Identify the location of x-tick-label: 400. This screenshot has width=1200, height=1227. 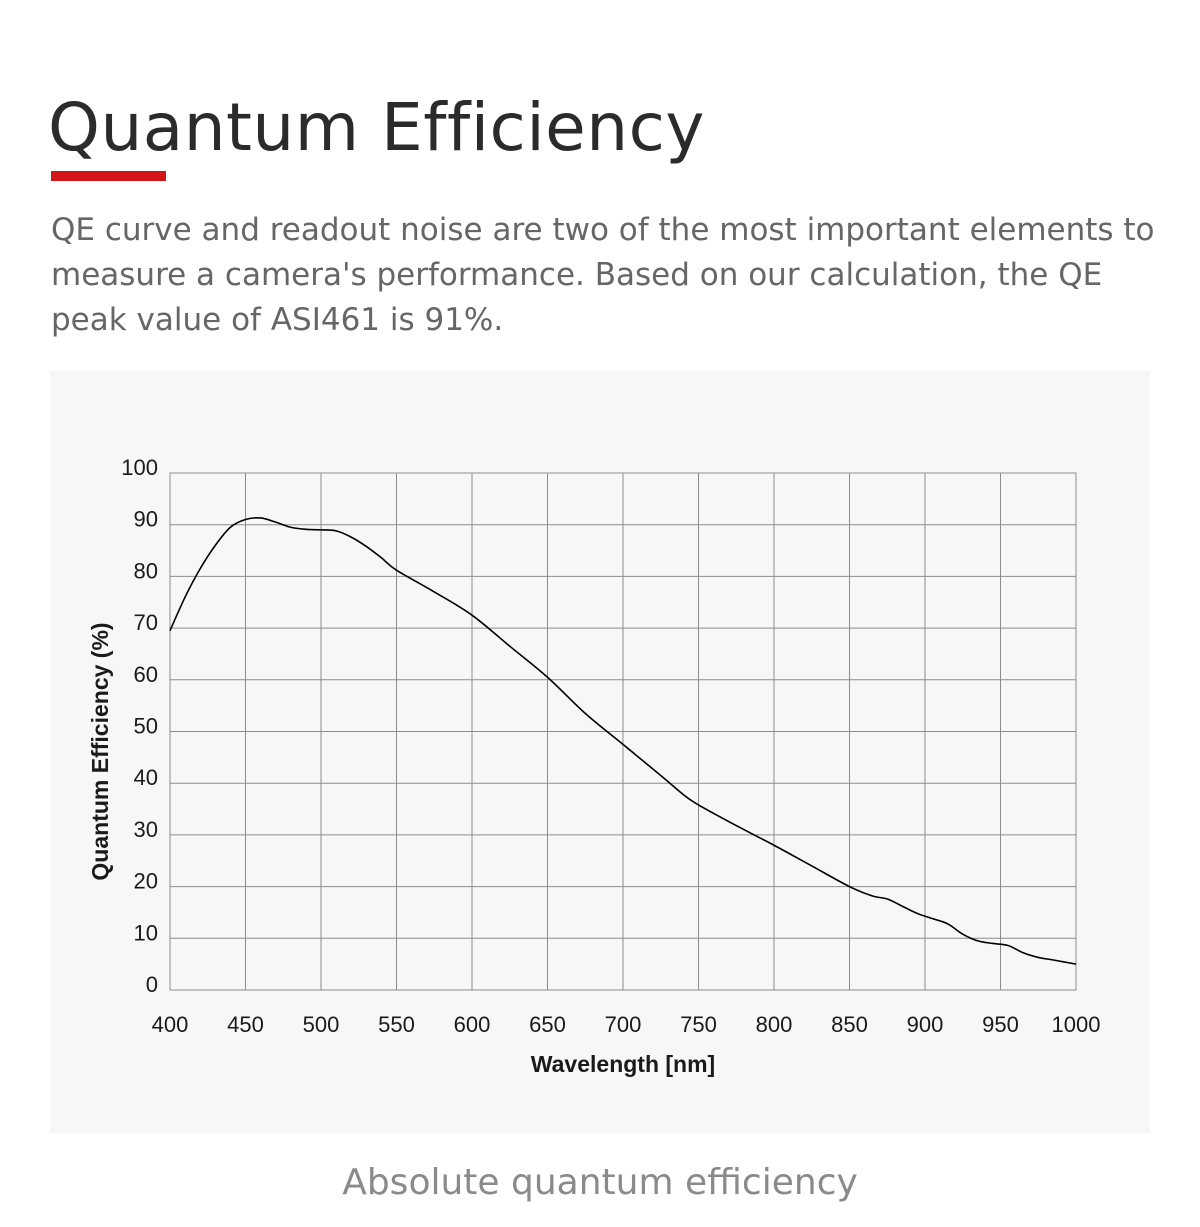
(170, 1024).